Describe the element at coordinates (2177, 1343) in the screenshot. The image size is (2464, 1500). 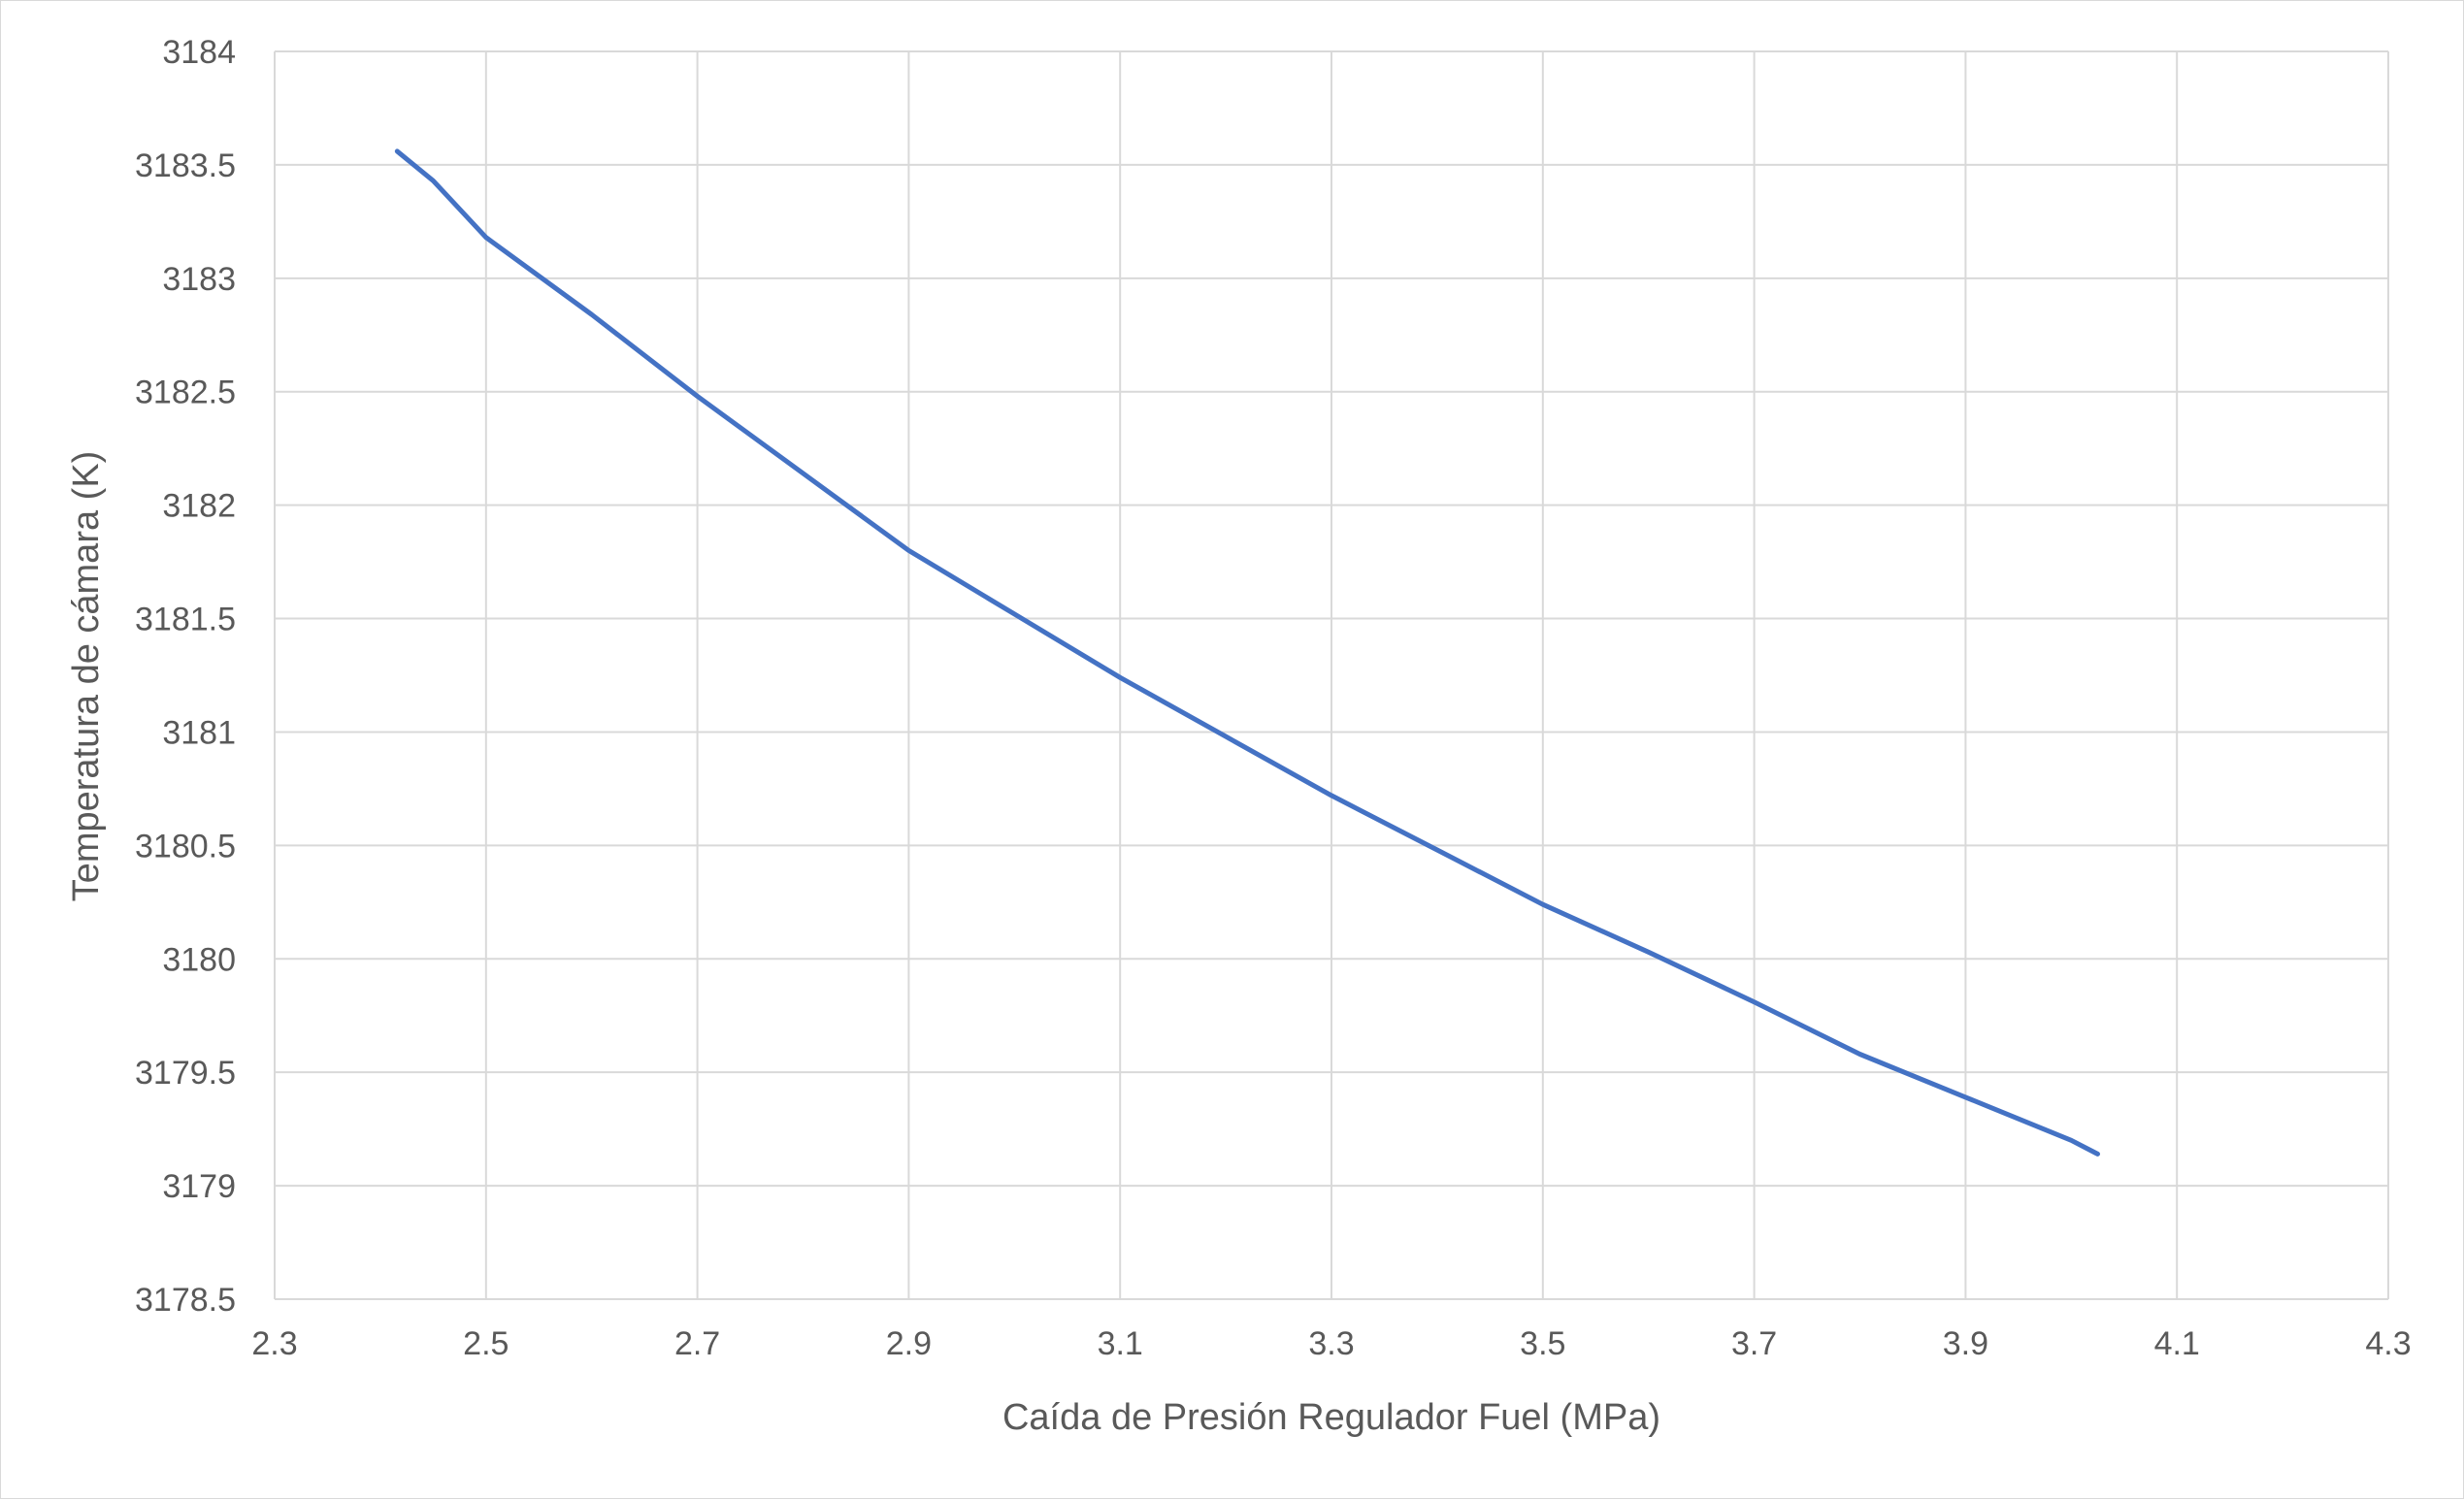
I see `x-tick-label: 4.1` at that location.